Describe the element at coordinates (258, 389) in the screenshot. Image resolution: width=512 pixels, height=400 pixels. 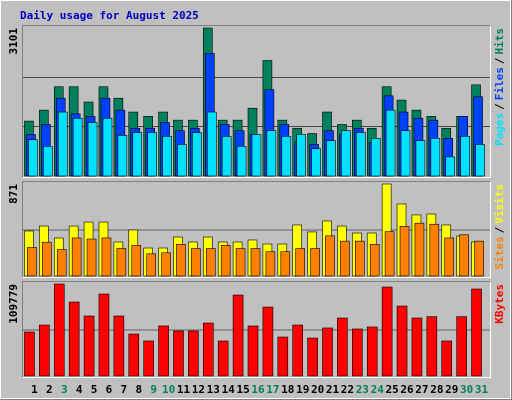
I see `x-tick-label: 16` at that location.